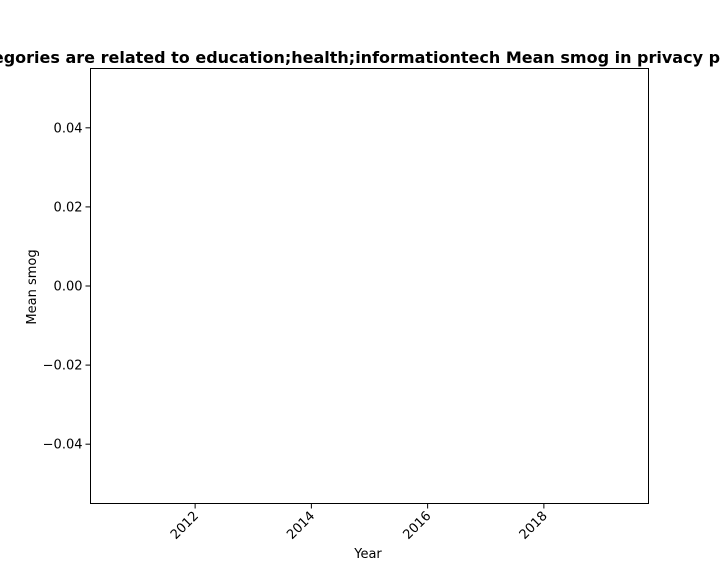 The width and height of the screenshot is (720, 576). I want to click on x-tick-label: 2012, so click(185, 526).